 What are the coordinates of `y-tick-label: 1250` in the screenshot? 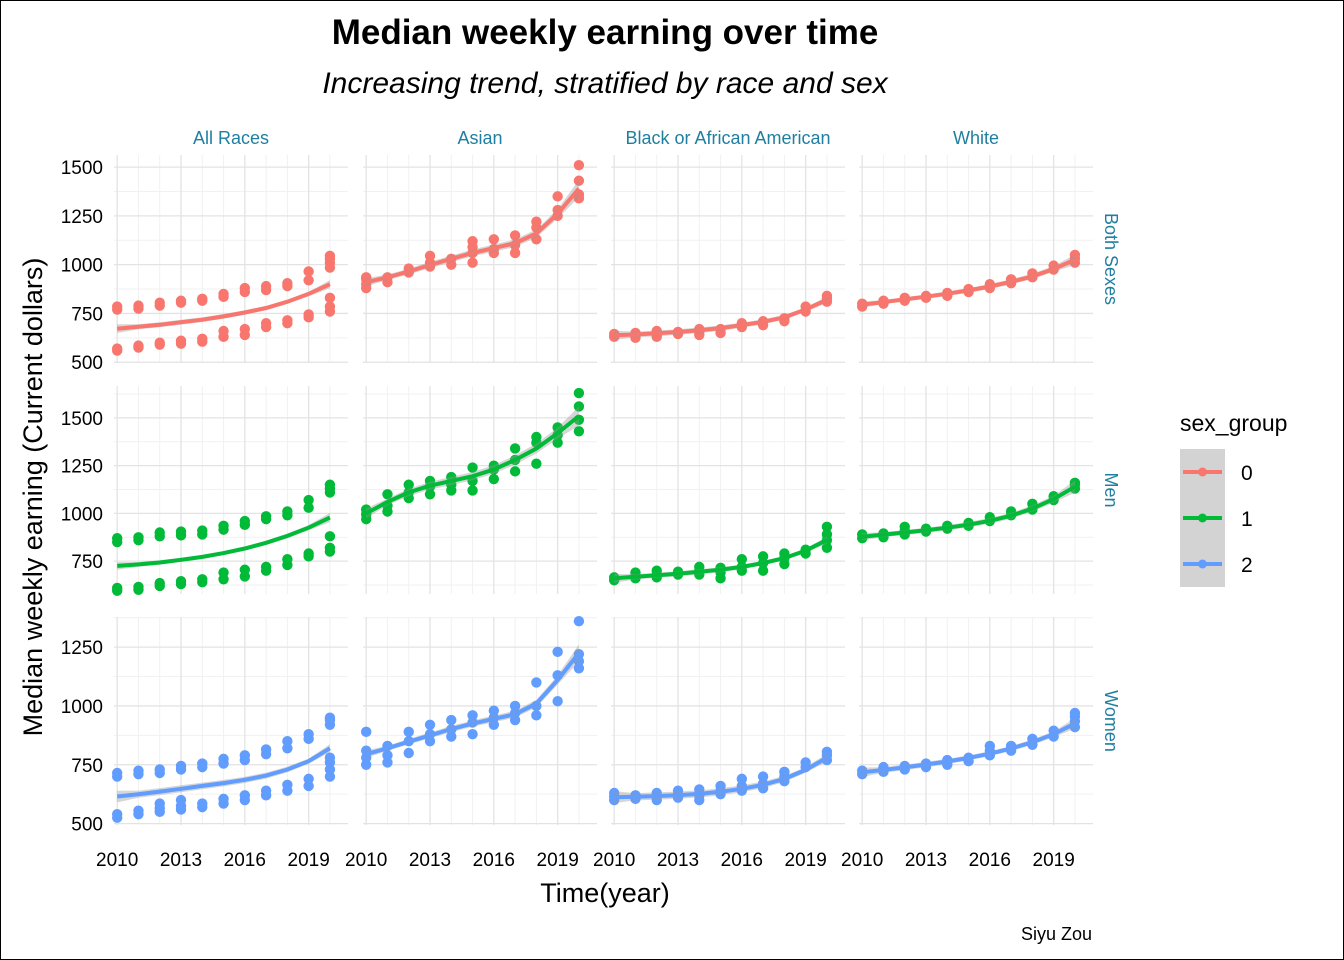 It's located at (82, 467).